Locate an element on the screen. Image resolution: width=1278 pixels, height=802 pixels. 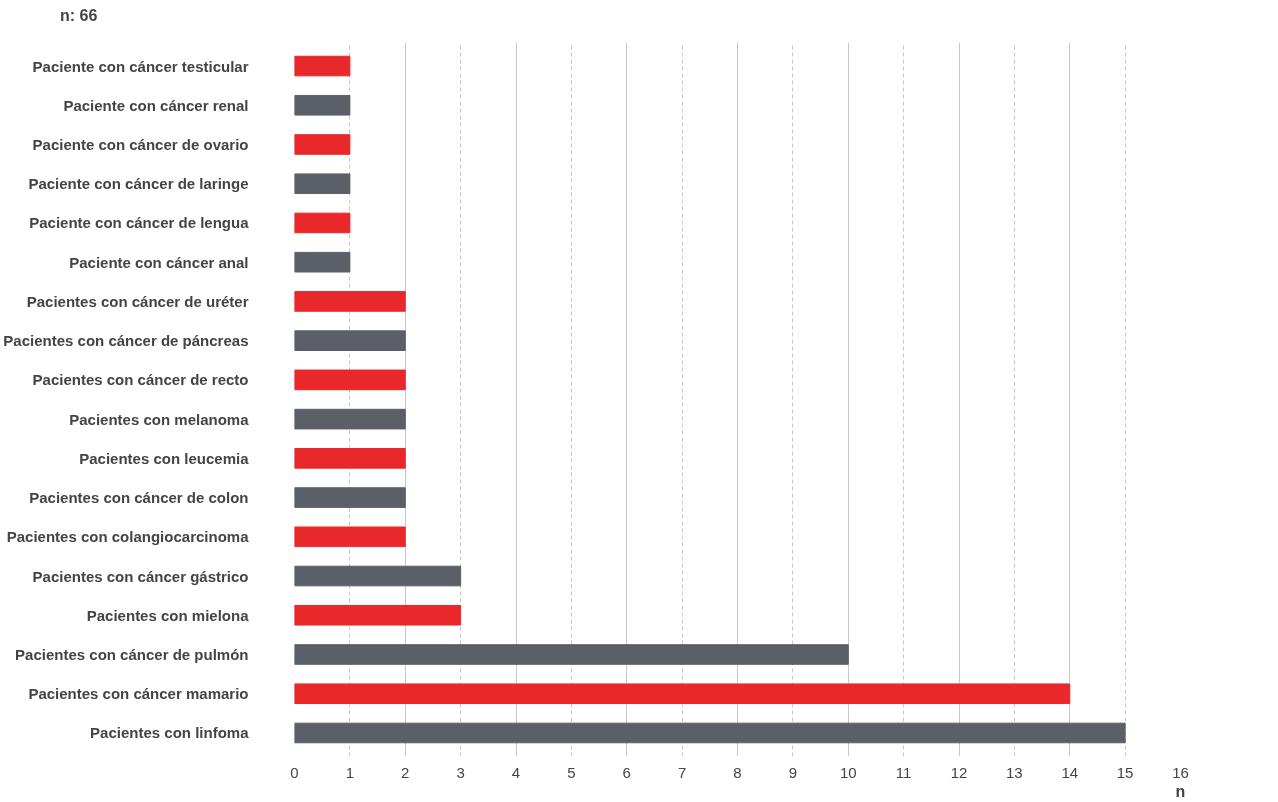
y-tick-label: Pacientes con cáncer de colon is located at coordinates (139, 498).